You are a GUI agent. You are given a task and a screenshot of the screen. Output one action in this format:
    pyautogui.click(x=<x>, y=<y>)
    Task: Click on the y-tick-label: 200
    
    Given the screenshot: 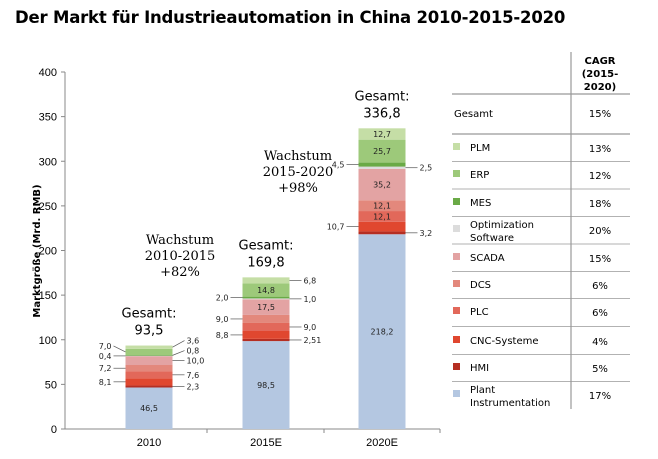 What is the action you would take?
    pyautogui.click(x=48, y=252)
    